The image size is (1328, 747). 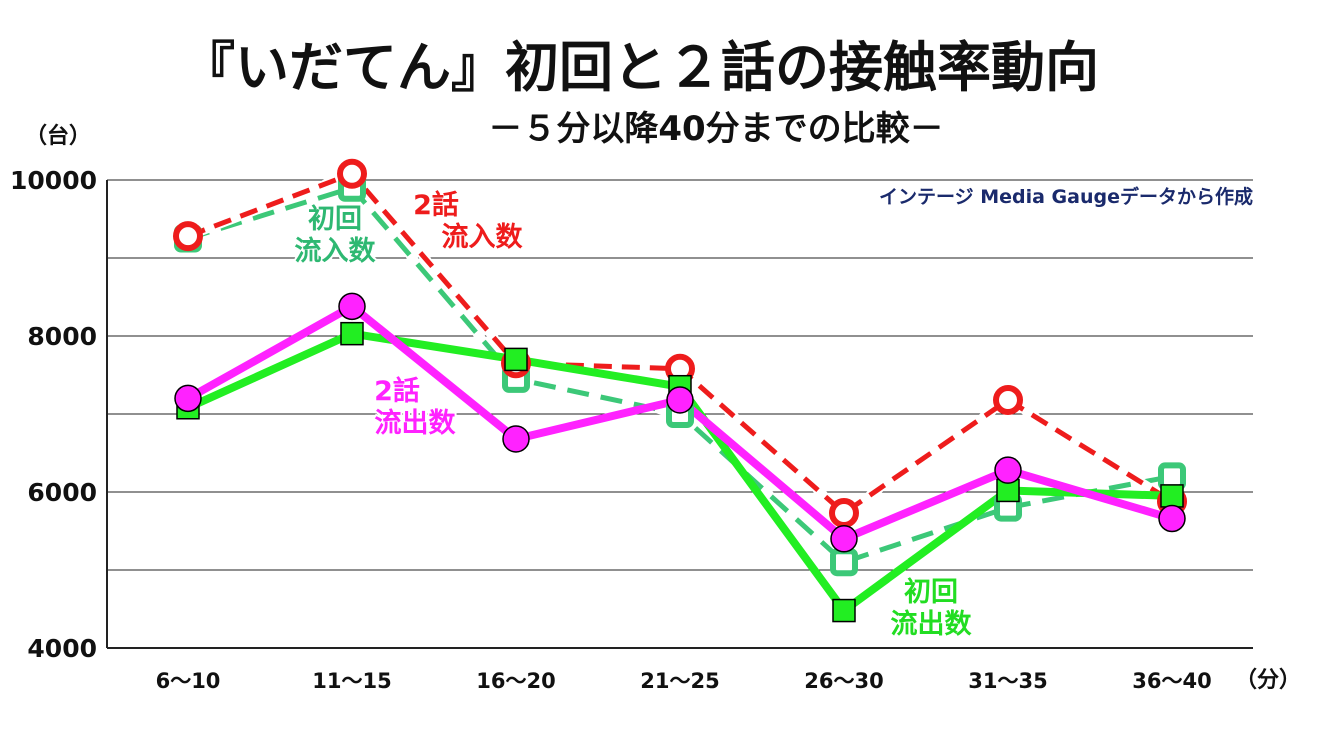 I want to click on y-tick-label: 10000, so click(x=53, y=180).